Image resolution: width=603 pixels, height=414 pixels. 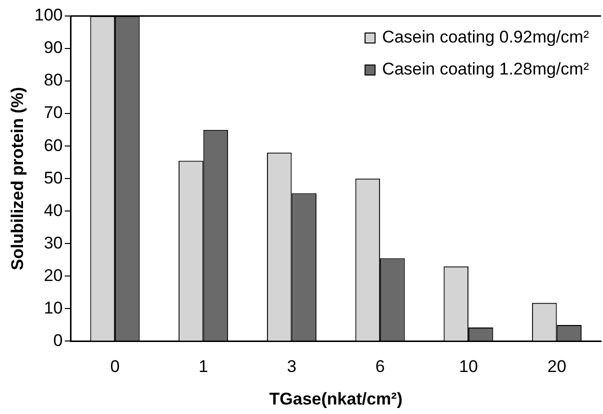 I want to click on y-tick-label: 60, so click(x=53, y=145).